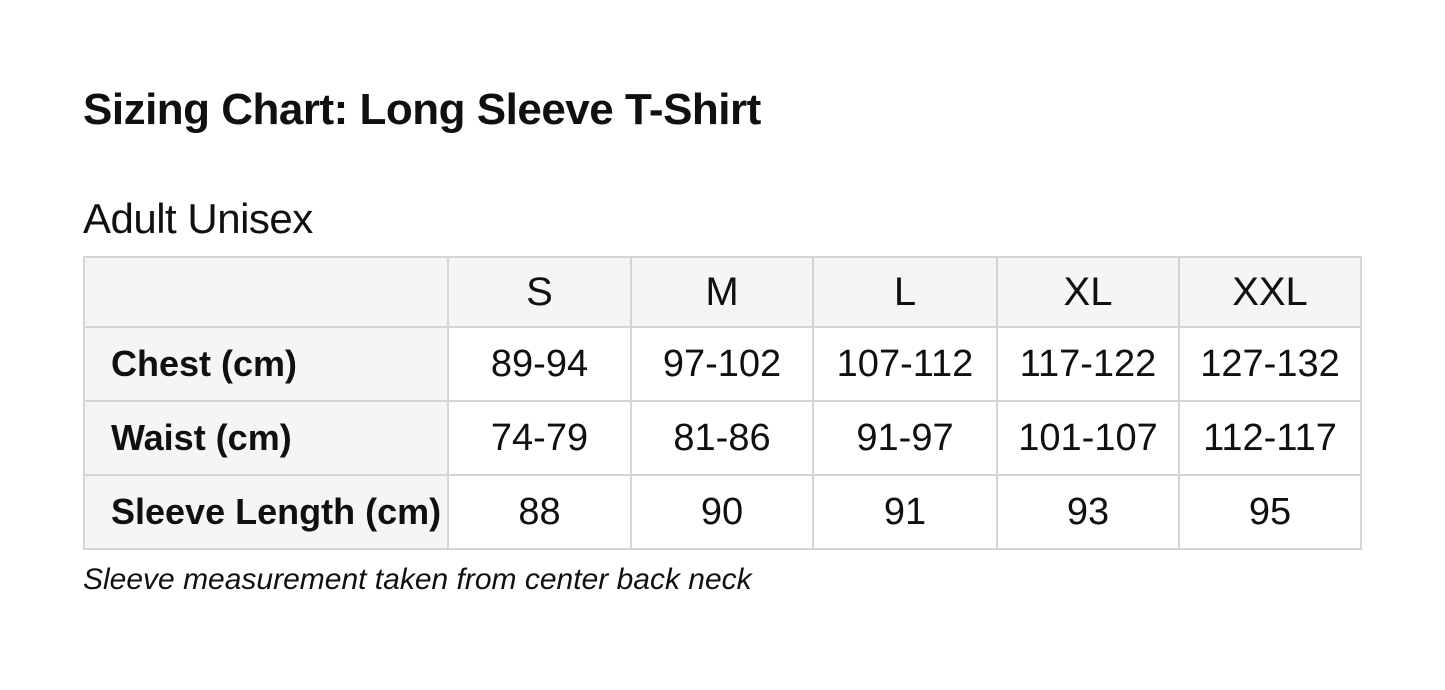  I want to click on table-header-row: S M L XL XXL, so click(722, 292).